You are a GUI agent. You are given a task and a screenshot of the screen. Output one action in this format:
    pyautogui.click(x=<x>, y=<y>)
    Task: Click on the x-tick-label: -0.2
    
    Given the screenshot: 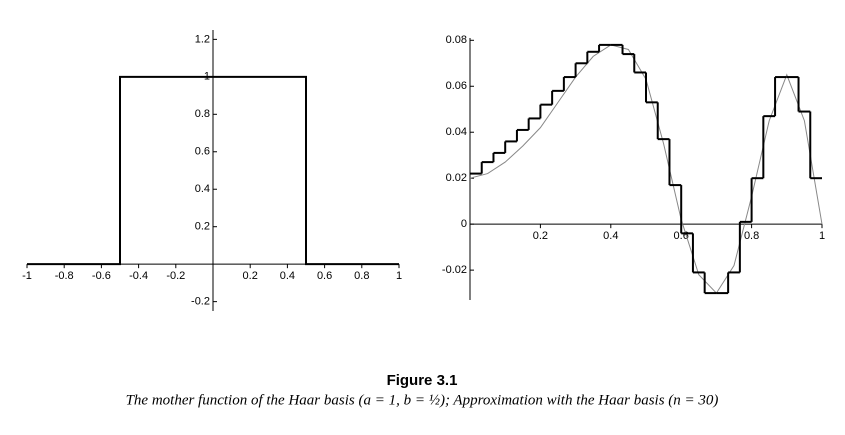 What is the action you would take?
    pyautogui.click(x=175, y=276)
    